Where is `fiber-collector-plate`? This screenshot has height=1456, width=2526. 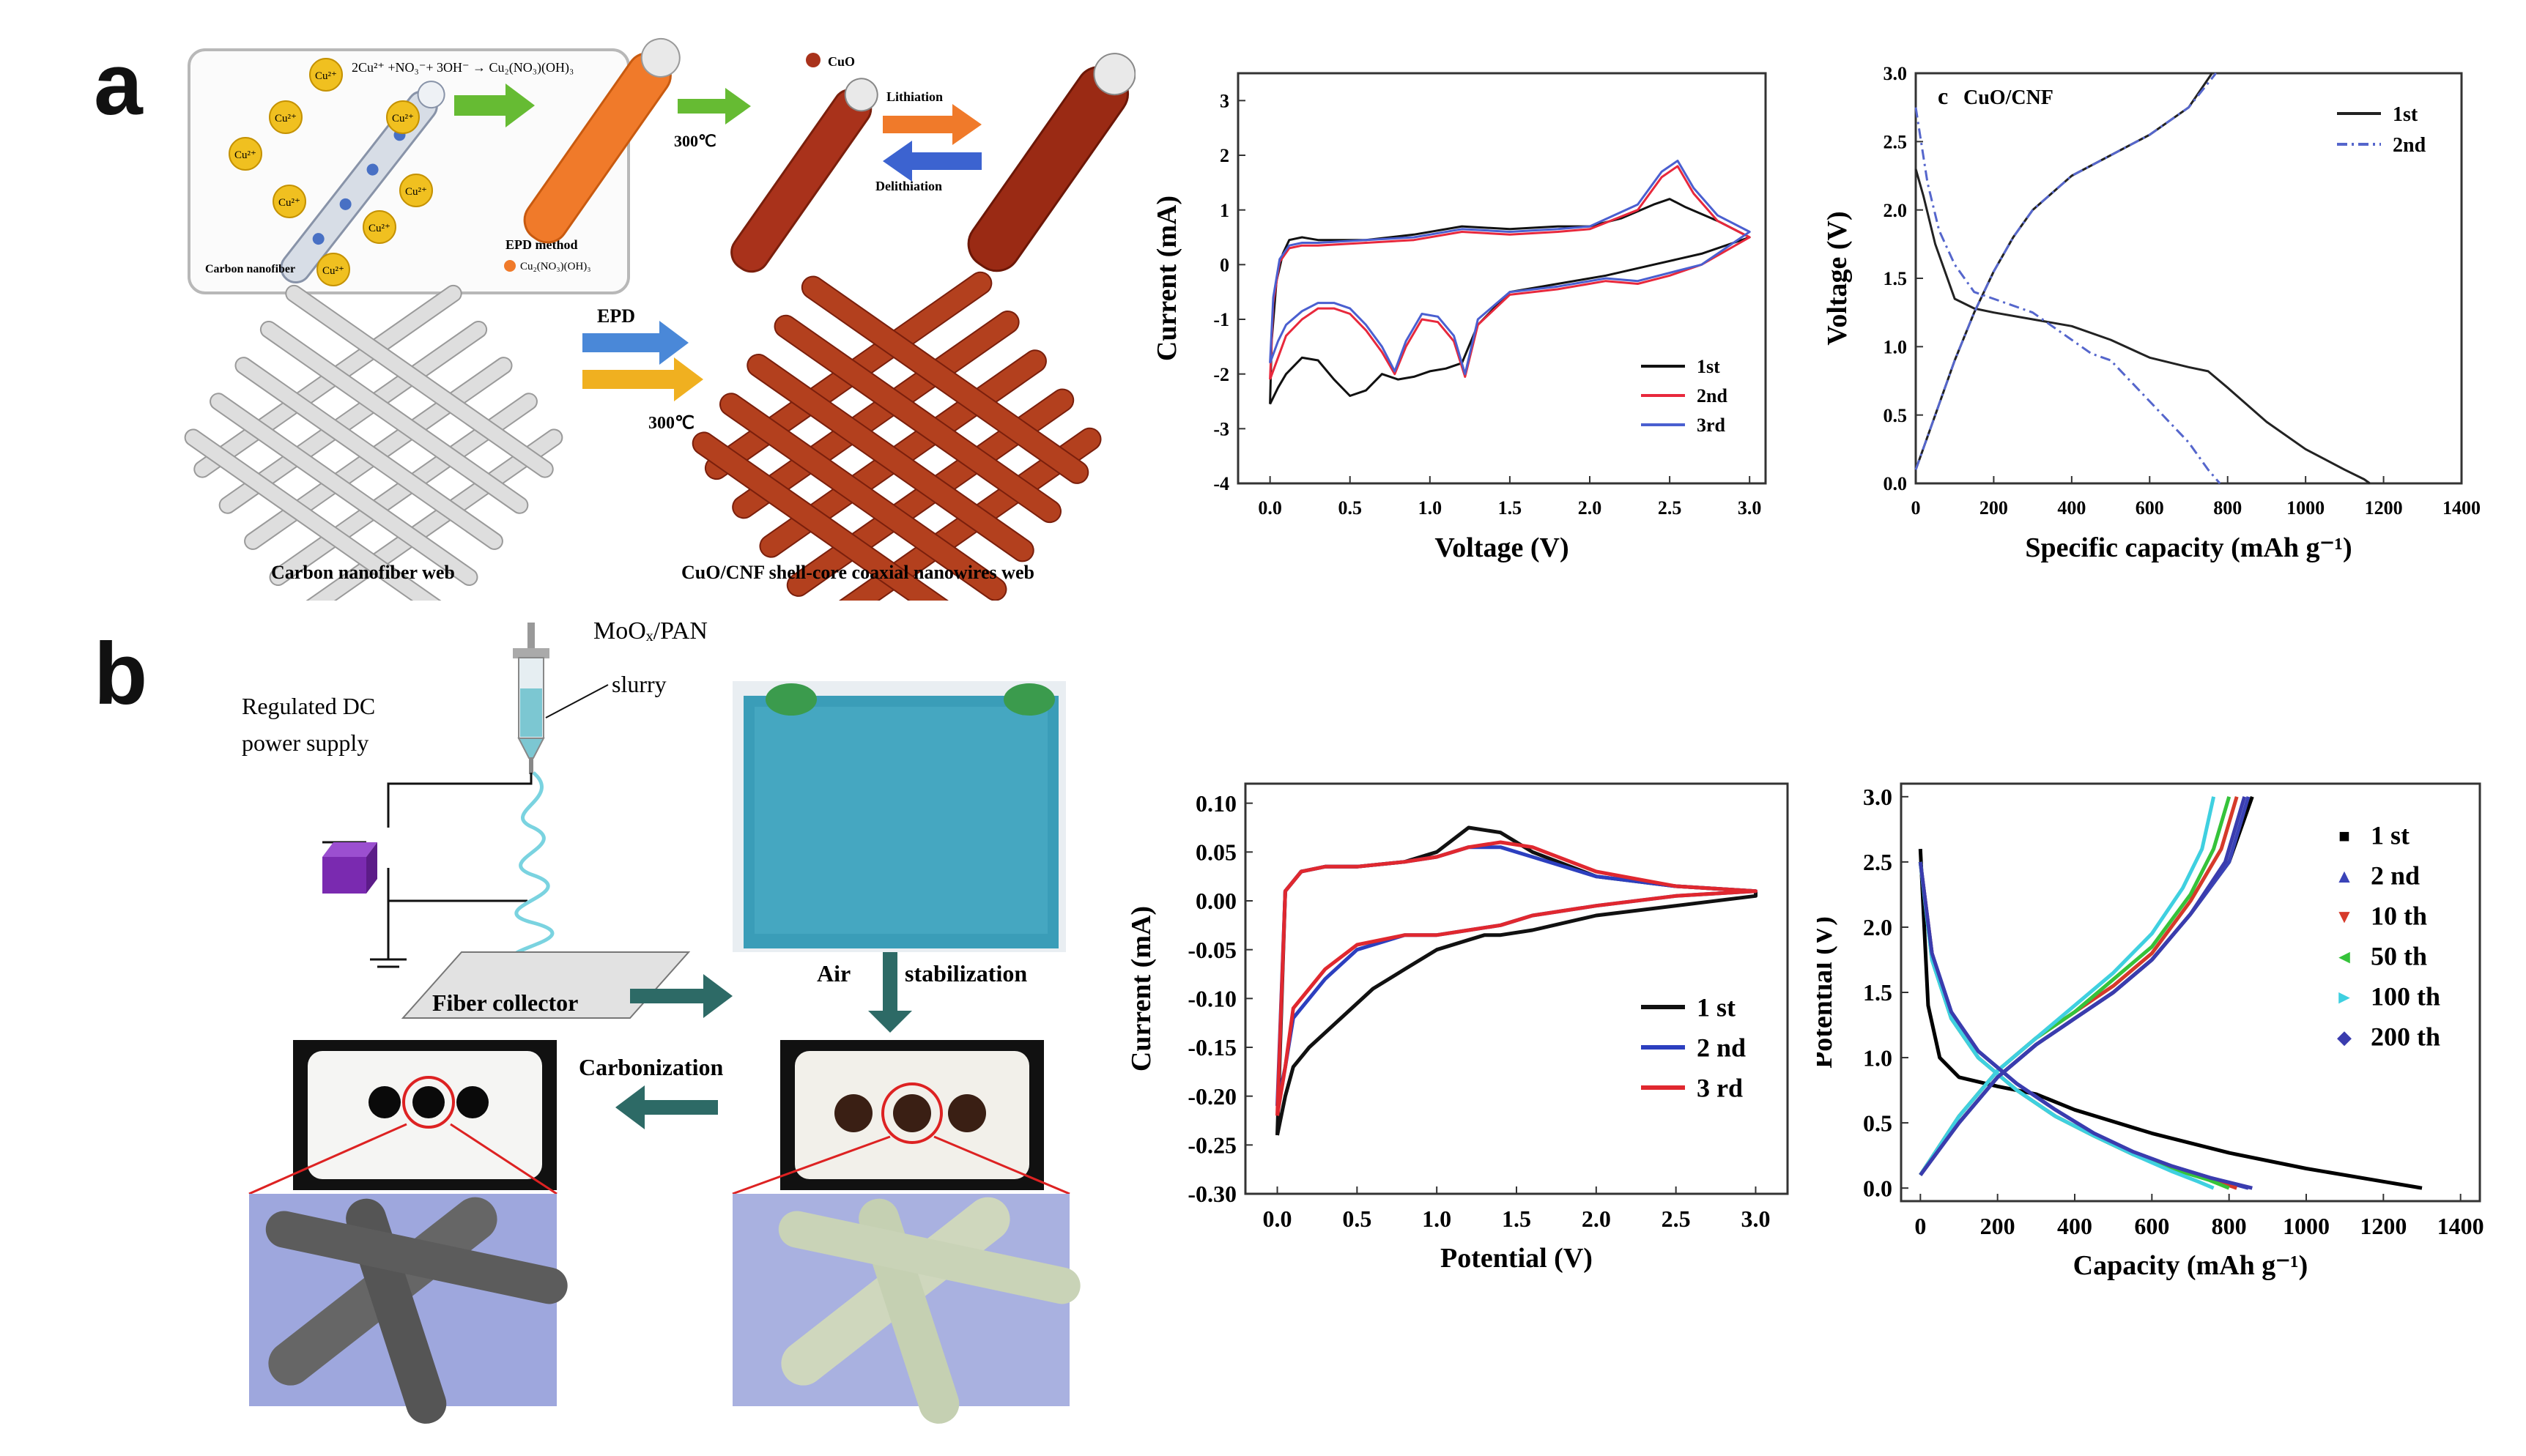 fiber-collector-plate is located at coordinates (546, 985).